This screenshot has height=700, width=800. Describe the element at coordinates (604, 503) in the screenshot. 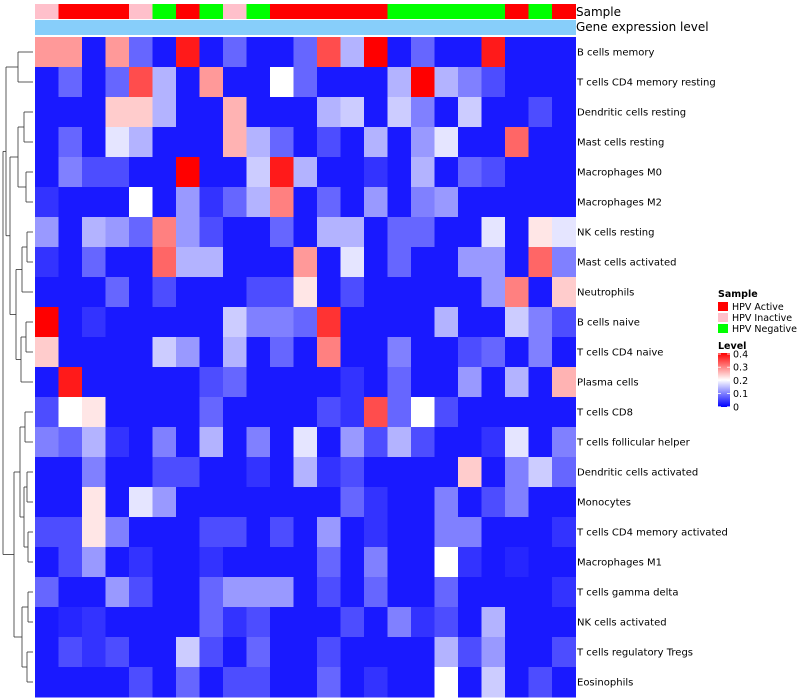

I see `row-label: Monocytes` at that location.